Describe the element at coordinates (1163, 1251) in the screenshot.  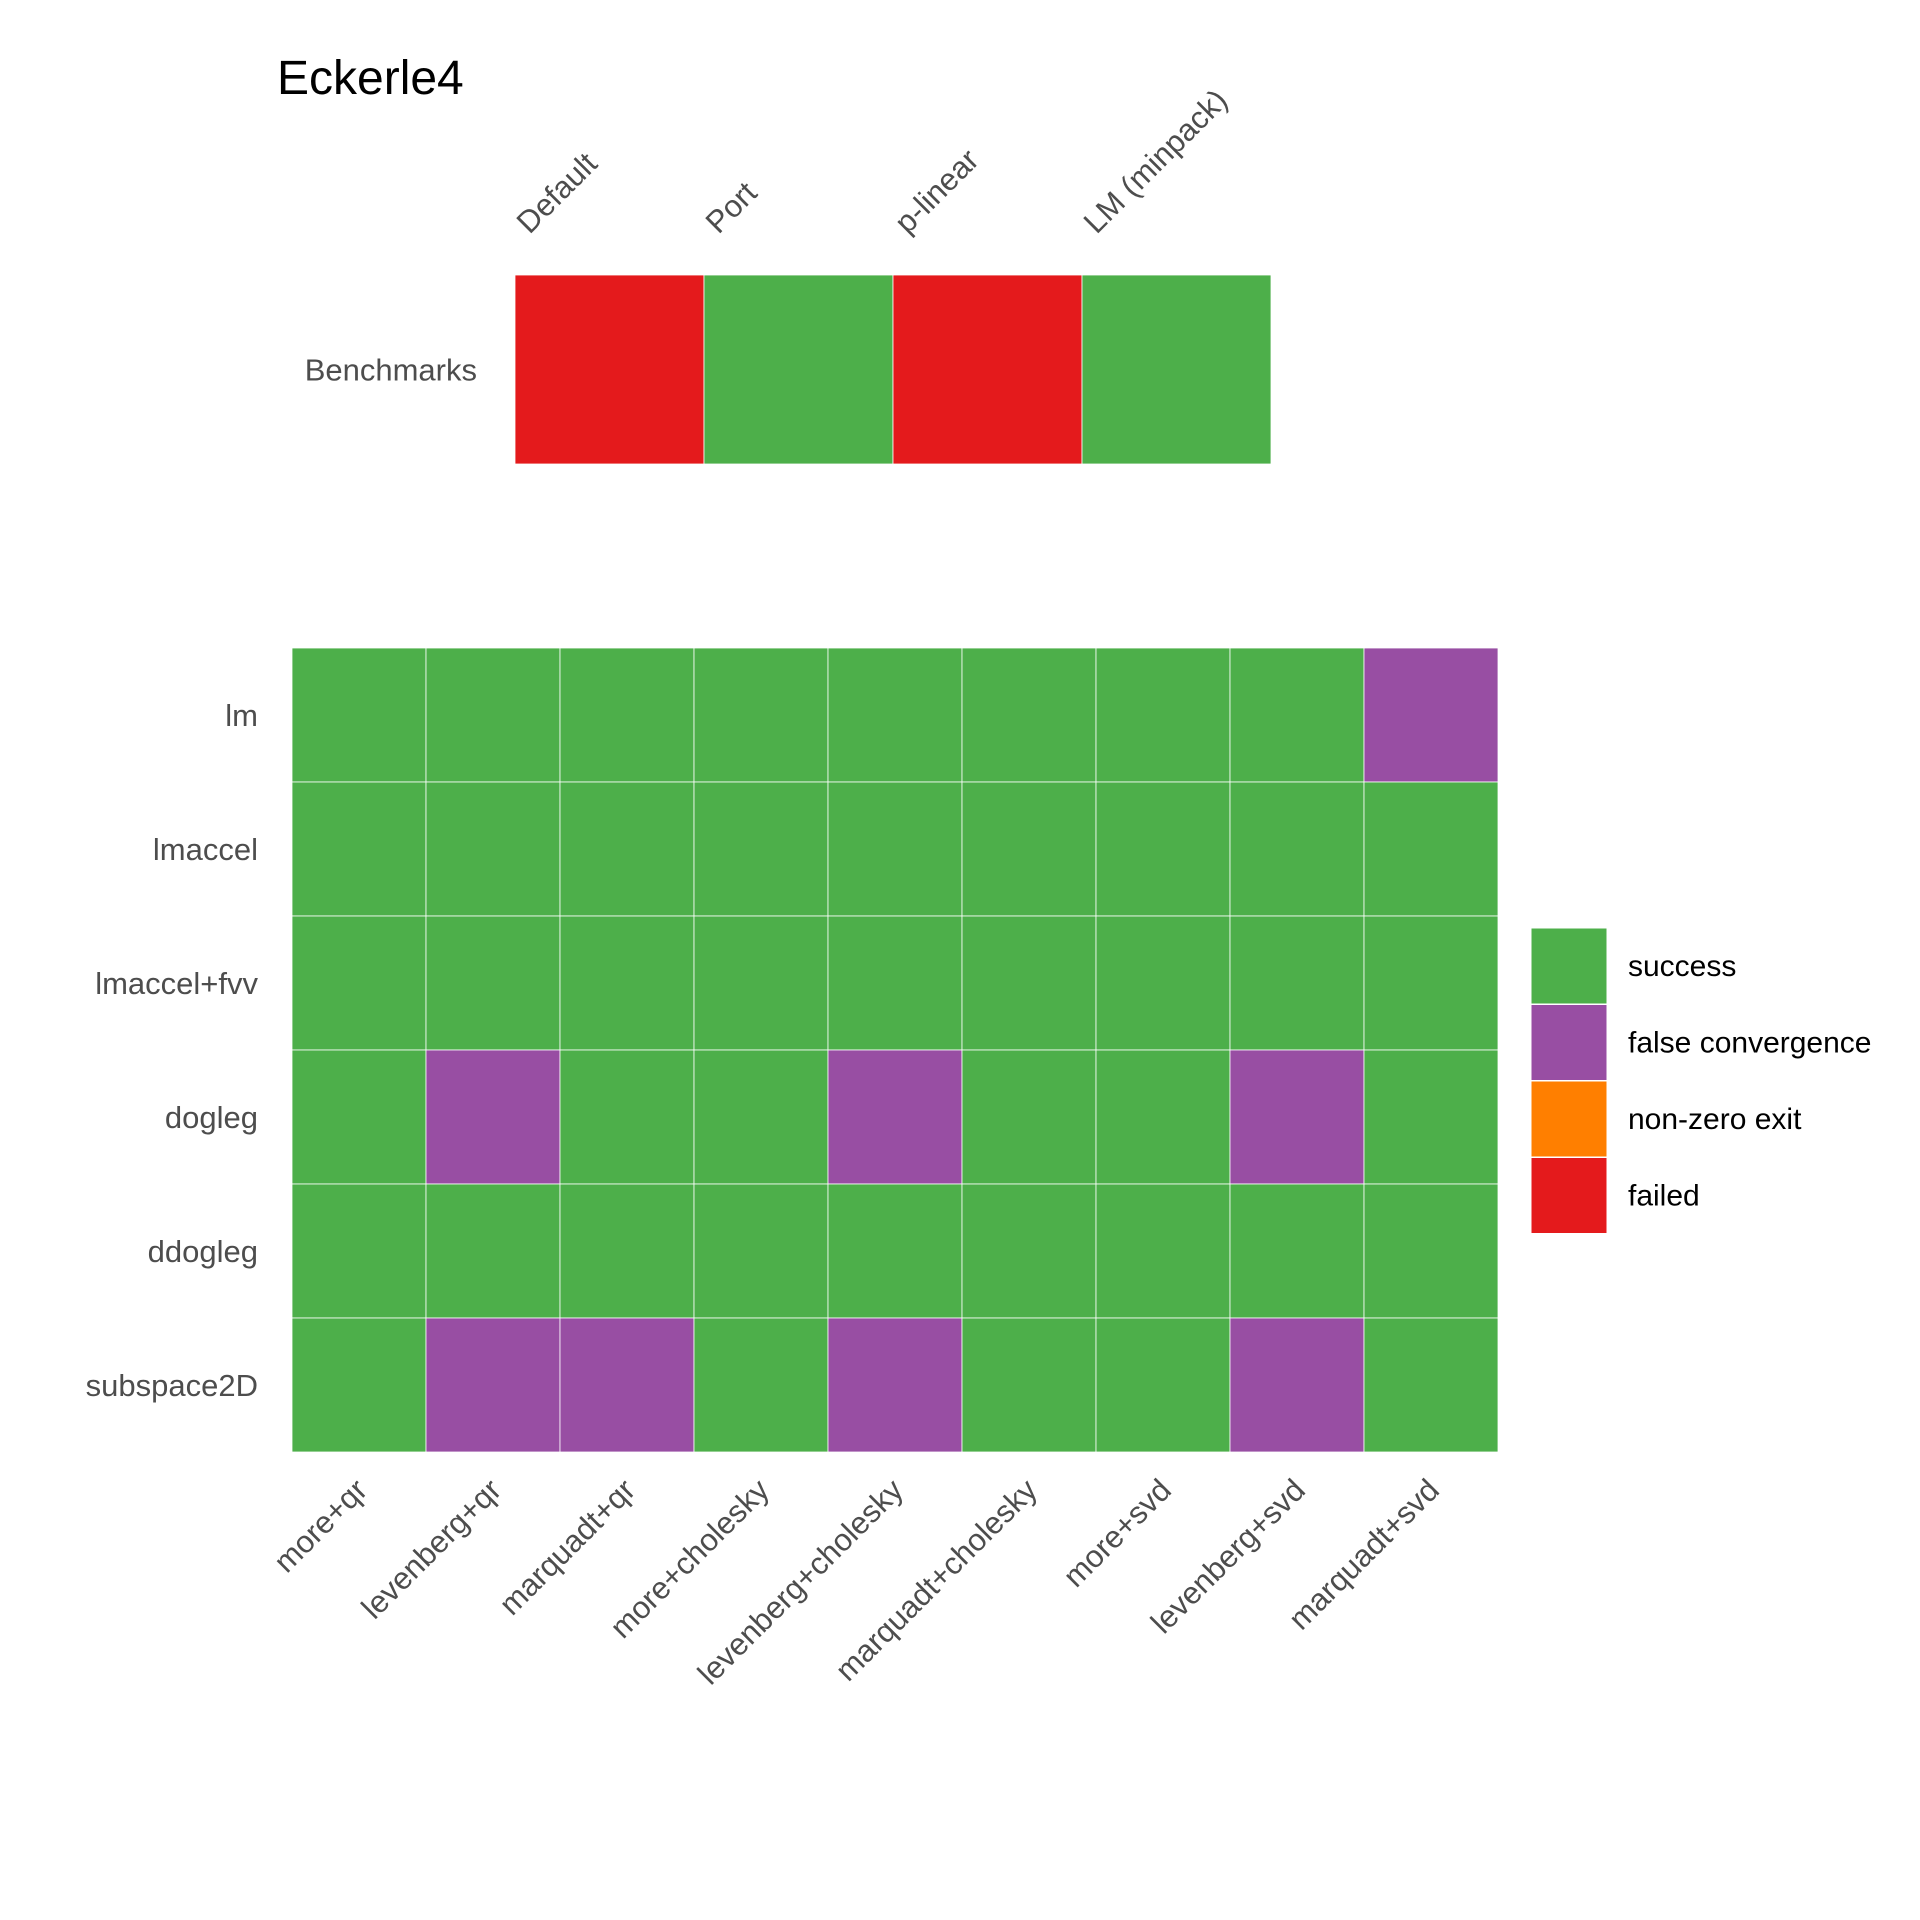
I see `cell-ddogleg-more-svd` at that location.